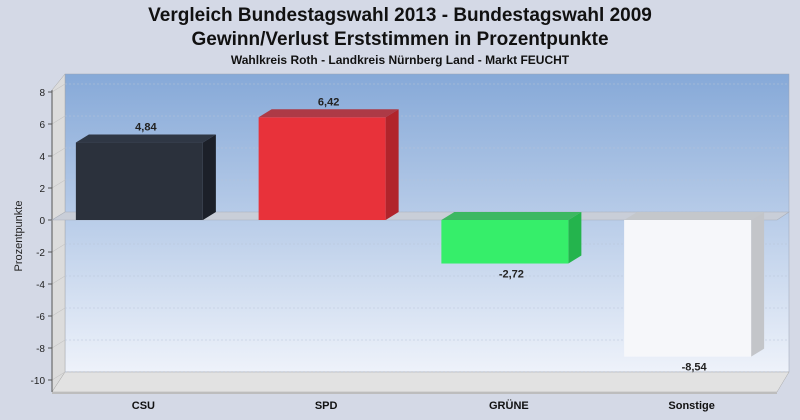 The width and height of the screenshot is (800, 420). What do you see at coordinates (42, 93) in the screenshot?
I see `y-tick-label: 8` at bounding box center [42, 93].